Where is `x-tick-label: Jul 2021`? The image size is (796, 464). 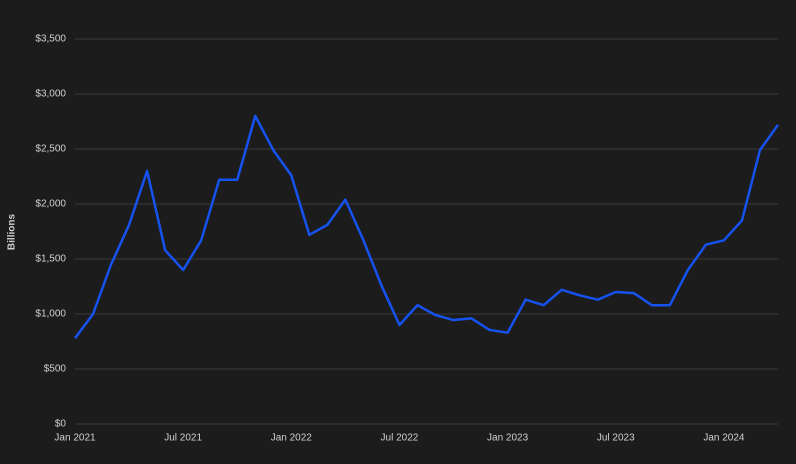 x-tick-label: Jul 2021 is located at coordinates (183, 438).